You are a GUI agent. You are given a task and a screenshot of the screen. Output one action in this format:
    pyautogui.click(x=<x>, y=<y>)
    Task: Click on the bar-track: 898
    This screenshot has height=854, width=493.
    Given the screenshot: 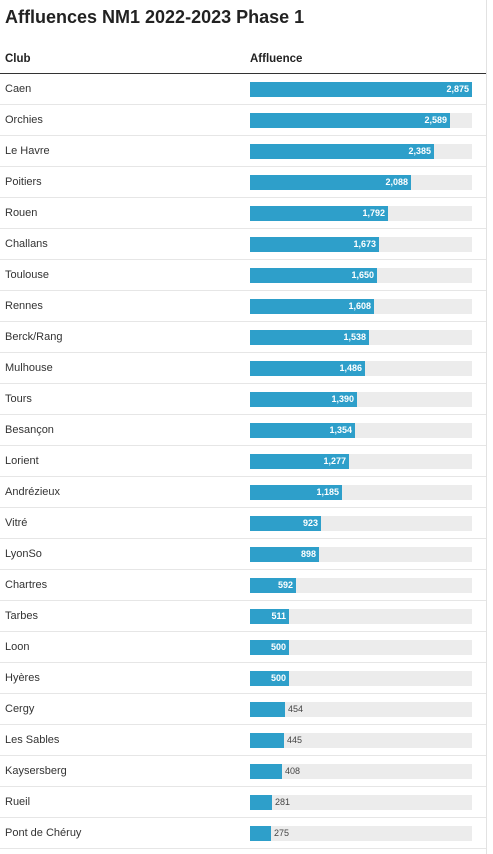 What is the action you would take?
    pyautogui.click(x=361, y=554)
    